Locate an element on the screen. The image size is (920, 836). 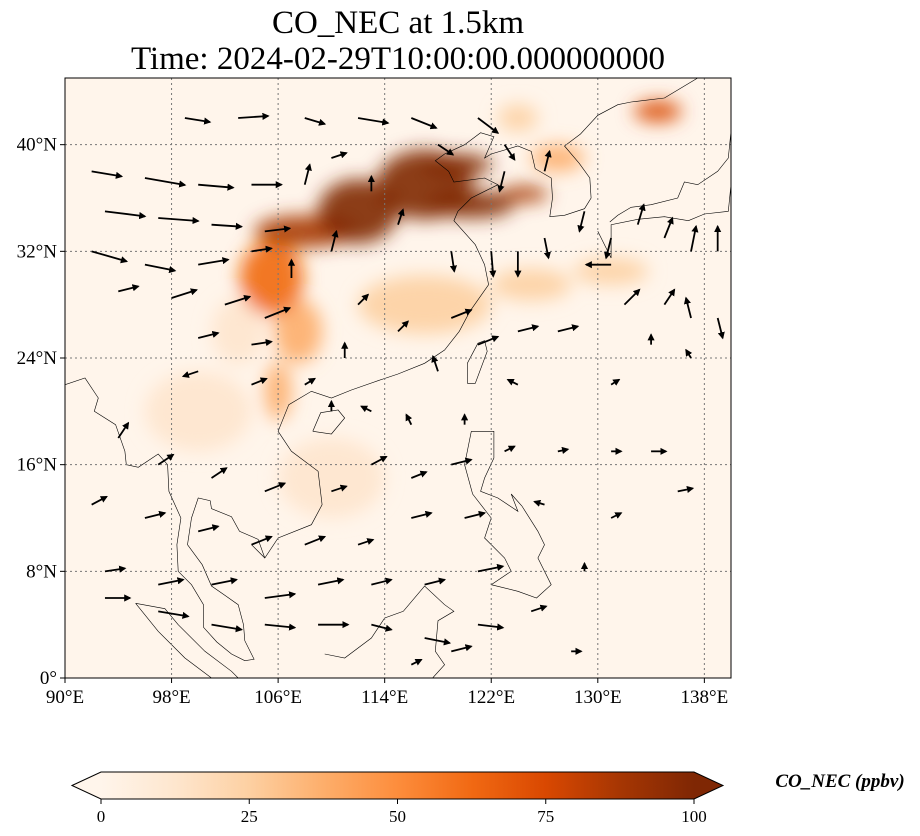
chart-title: CO_NEC at 1.5km is located at coordinates (398, 23).